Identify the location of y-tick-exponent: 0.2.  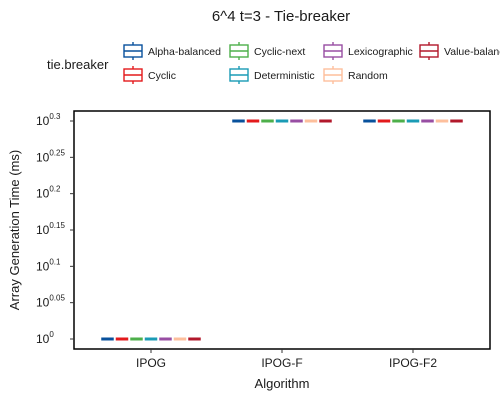
(55, 189).